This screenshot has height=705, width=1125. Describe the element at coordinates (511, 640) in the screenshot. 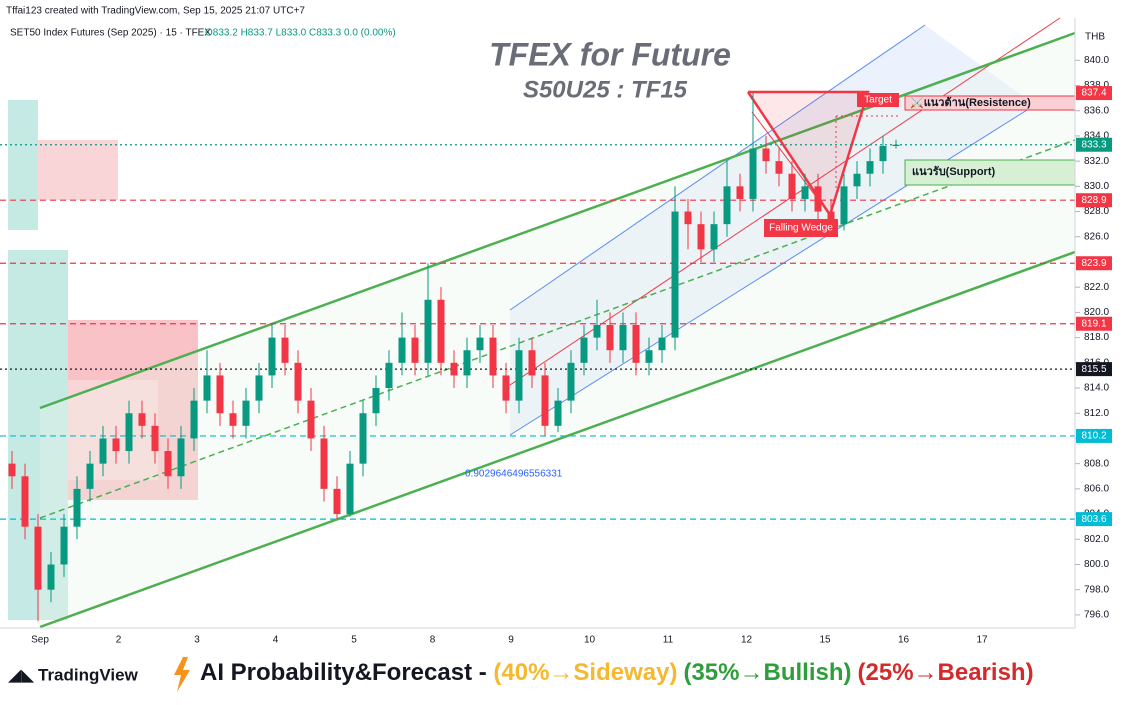

I see `x-tick-label: 9` at that location.